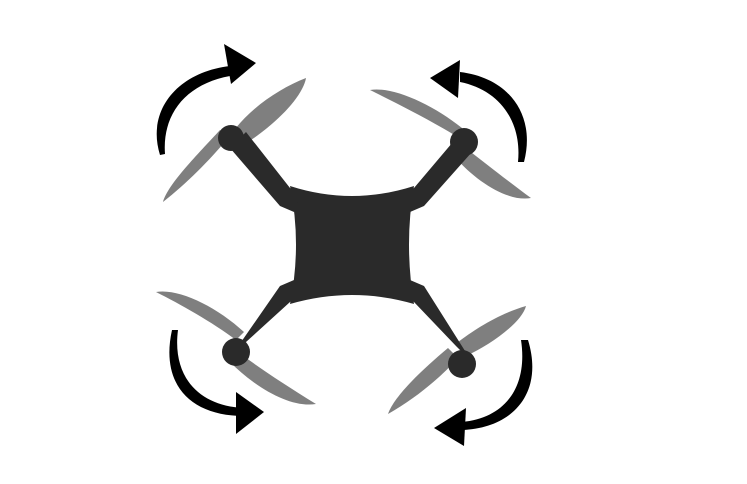 Image resolution: width=747 pixels, height=484 pixels. Describe the element at coordinates (438, 321) in the screenshot. I see `frame-arm-rear-right` at that location.